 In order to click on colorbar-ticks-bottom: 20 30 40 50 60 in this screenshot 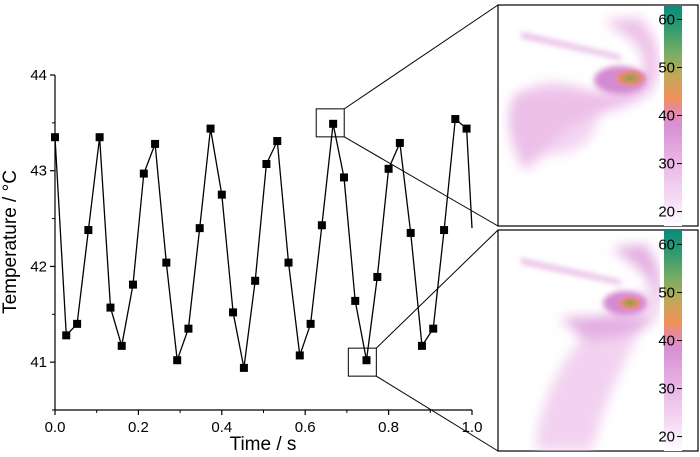, I will do `click(670, 341)`.